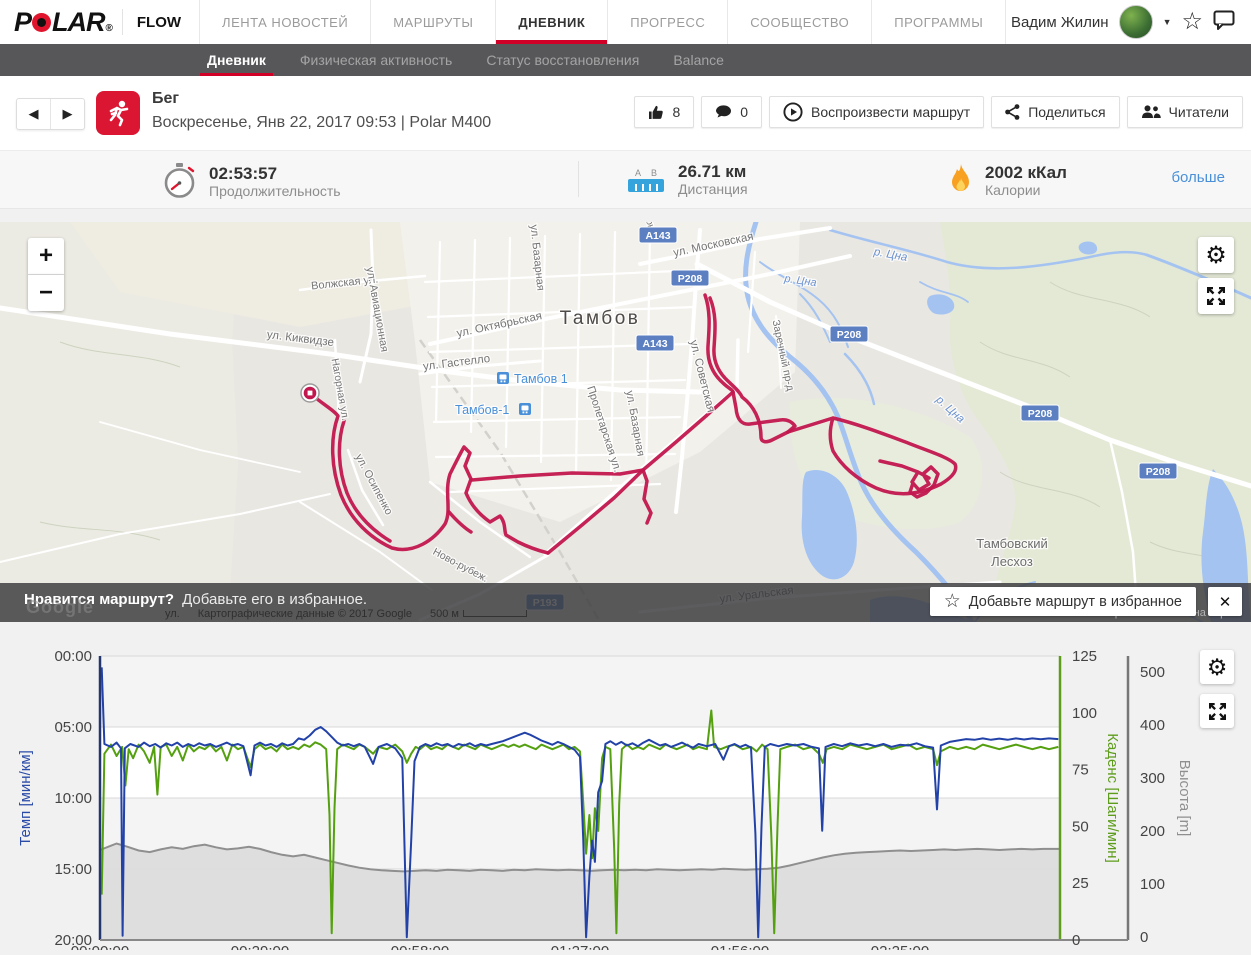 Image resolution: width=1251 pixels, height=955 pixels. What do you see at coordinates (1004, 613) in the screenshot?
I see `map-terms-link: Условия использования` at bounding box center [1004, 613].